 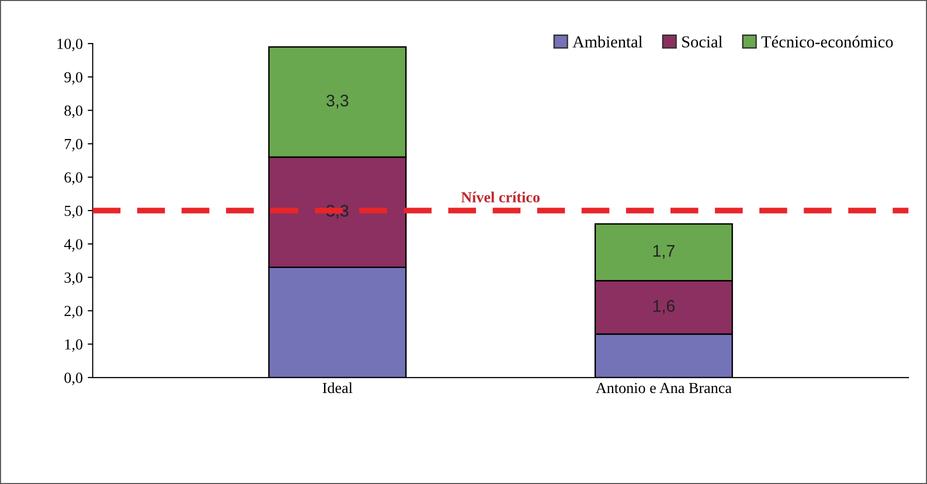 I want to click on y-tick-label: 4,0, so click(x=73, y=245).